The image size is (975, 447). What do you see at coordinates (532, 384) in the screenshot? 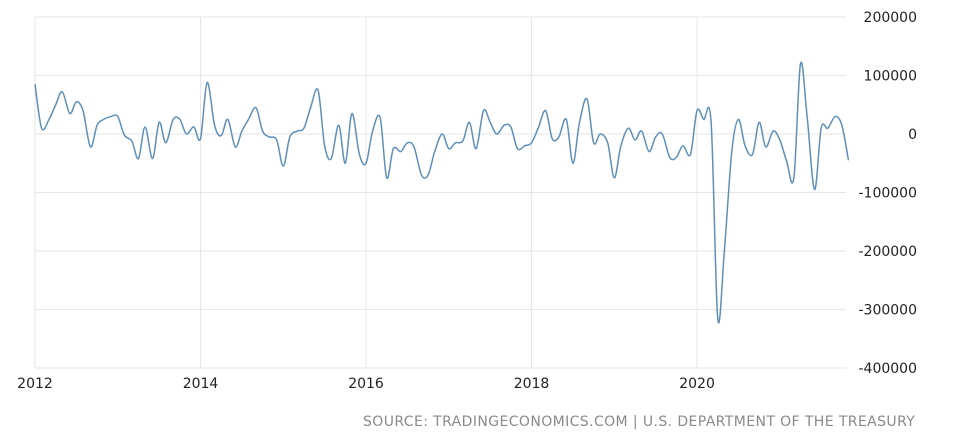
I see `x-tick-label: 2018` at bounding box center [532, 384].